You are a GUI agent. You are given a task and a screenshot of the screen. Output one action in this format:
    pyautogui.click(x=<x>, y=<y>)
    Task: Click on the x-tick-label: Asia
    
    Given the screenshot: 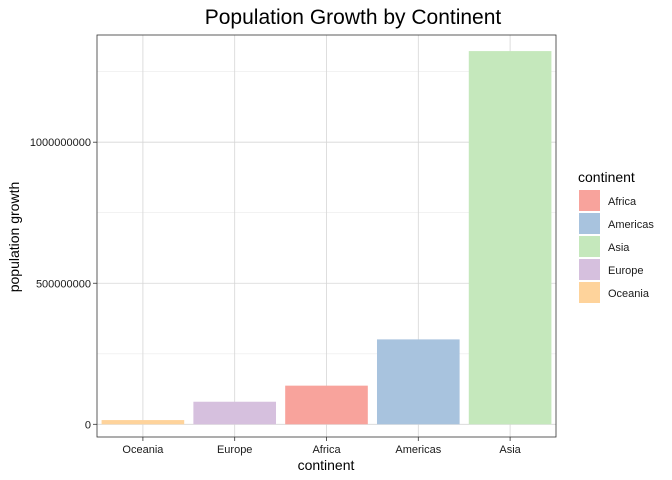 What is the action you would take?
    pyautogui.click(x=510, y=450)
    